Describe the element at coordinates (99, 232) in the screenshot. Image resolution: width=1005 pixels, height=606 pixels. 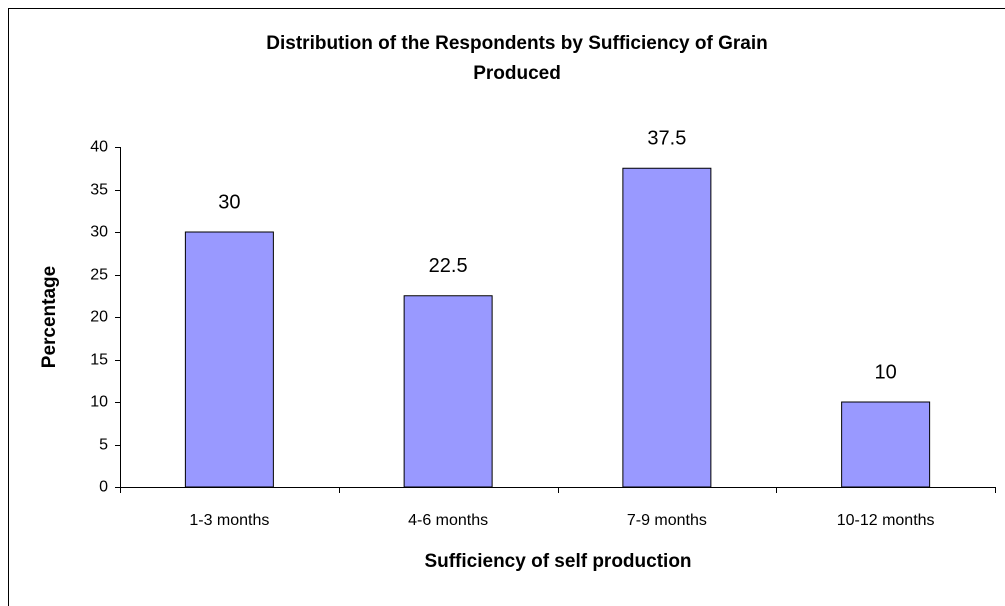
I see `y-tick-label: 30` at that location.